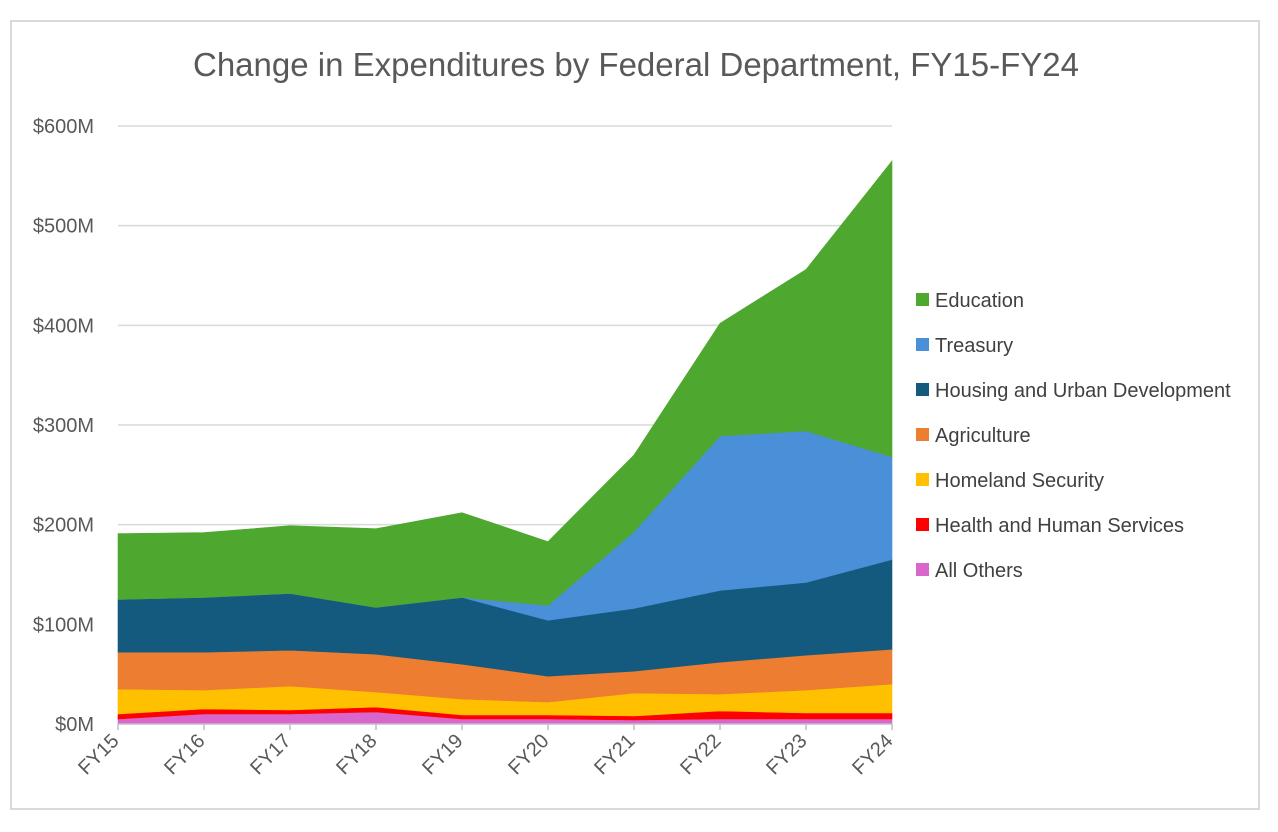 Image resolution: width=1278 pixels, height=832 pixels. I want to click on y-axis: $0M $100M $200M $300M $400M $500M $600M, so click(63, 426).